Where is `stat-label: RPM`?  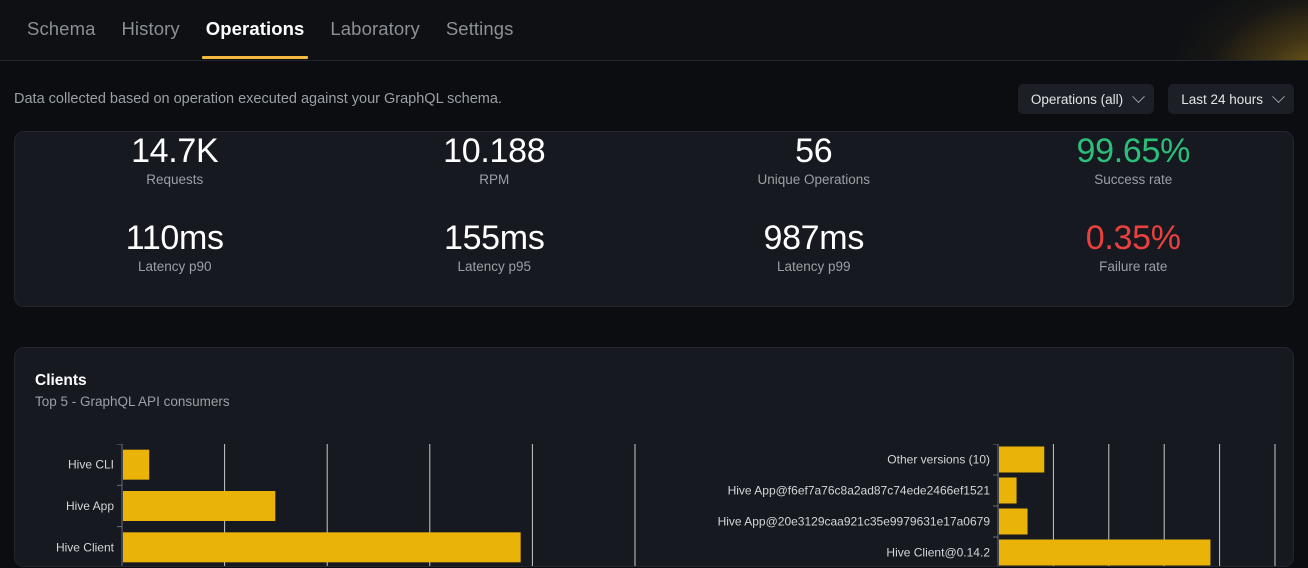 stat-label: RPM is located at coordinates (494, 180).